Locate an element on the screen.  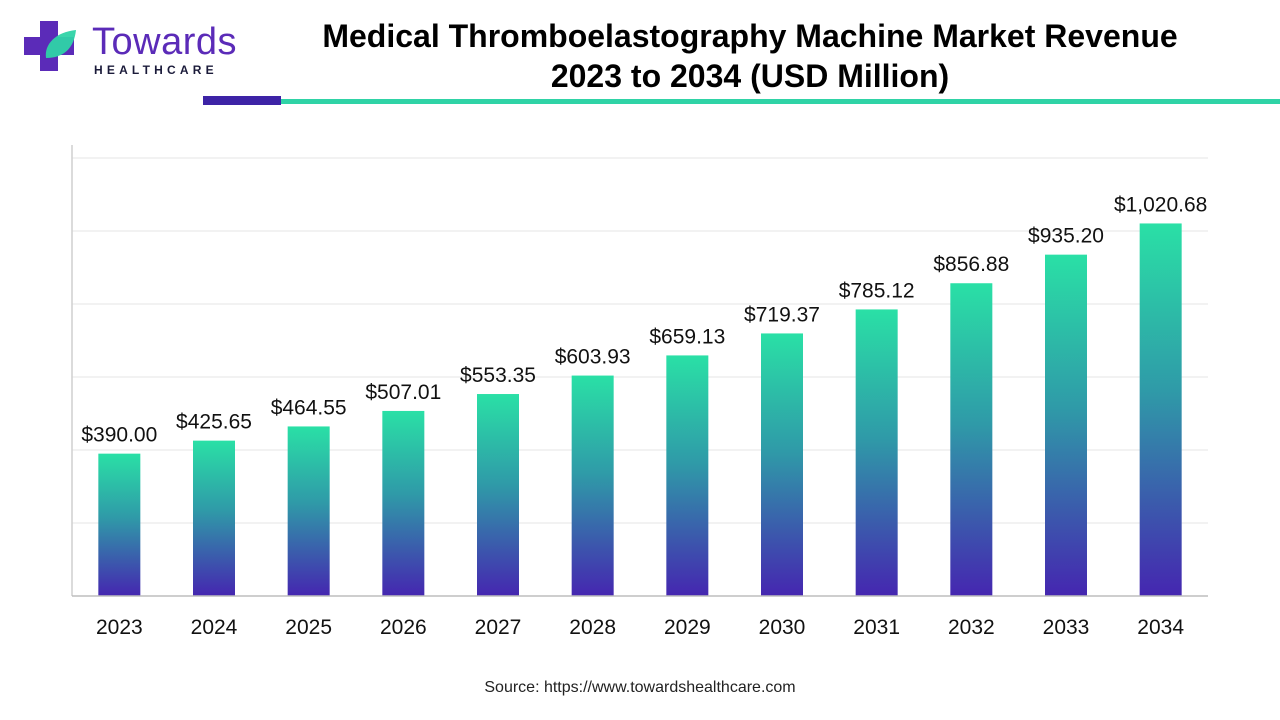
bar-2033 is located at coordinates (1066, 425).